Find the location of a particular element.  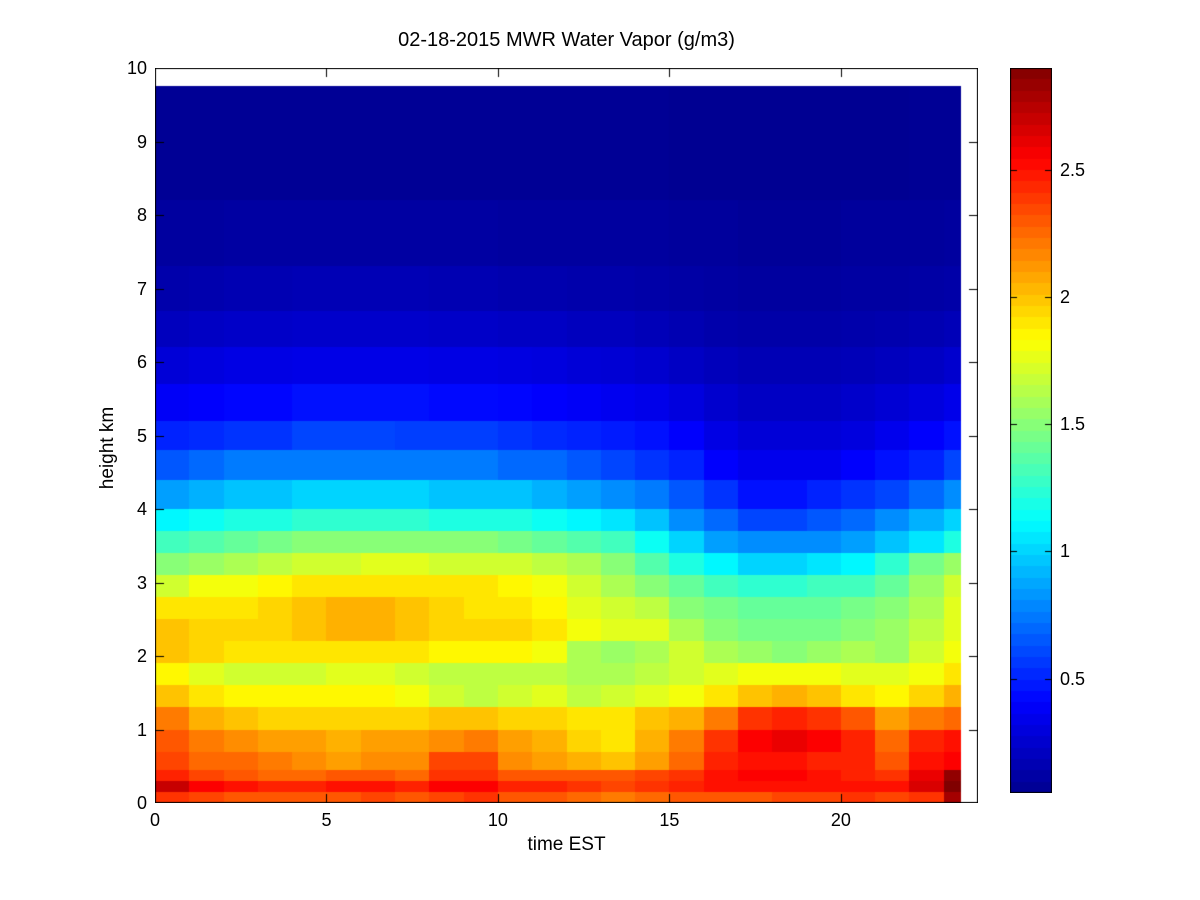

x-tick-label: 5 is located at coordinates (326, 820).